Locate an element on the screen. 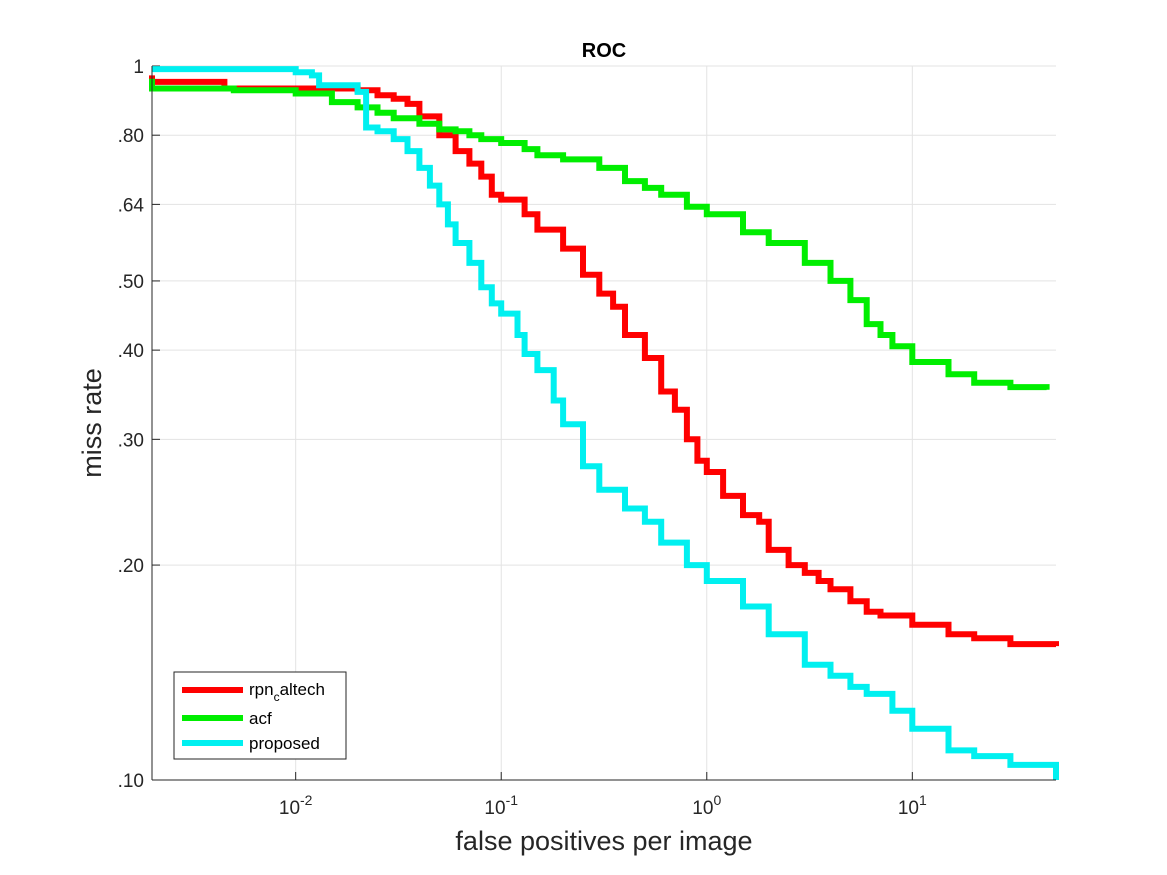  x-axis-label: false positives per image is located at coordinates (603, 841).